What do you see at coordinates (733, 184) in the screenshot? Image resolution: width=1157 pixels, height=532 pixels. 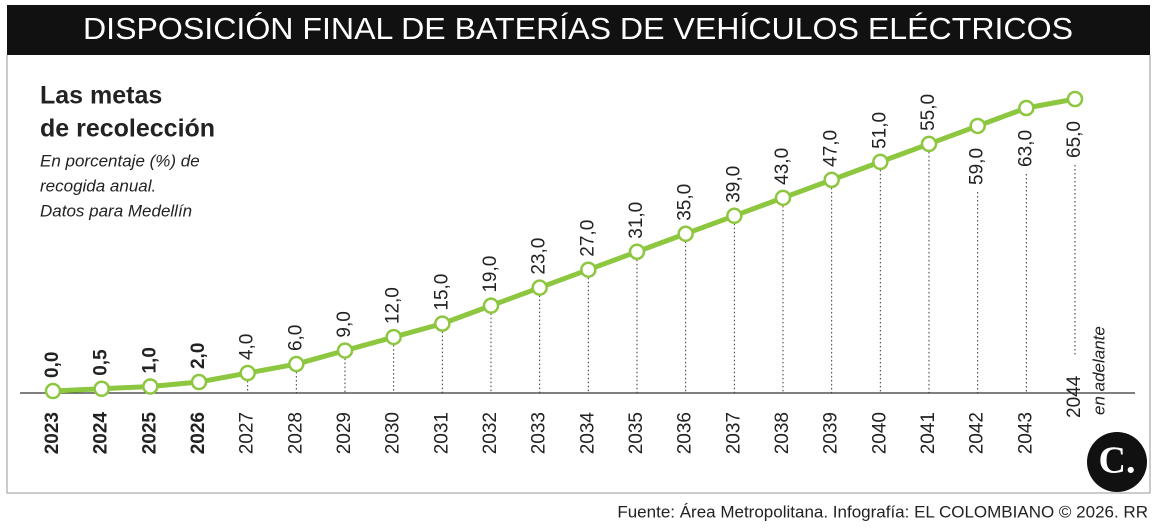 I see `value-label: 39,0` at bounding box center [733, 184].